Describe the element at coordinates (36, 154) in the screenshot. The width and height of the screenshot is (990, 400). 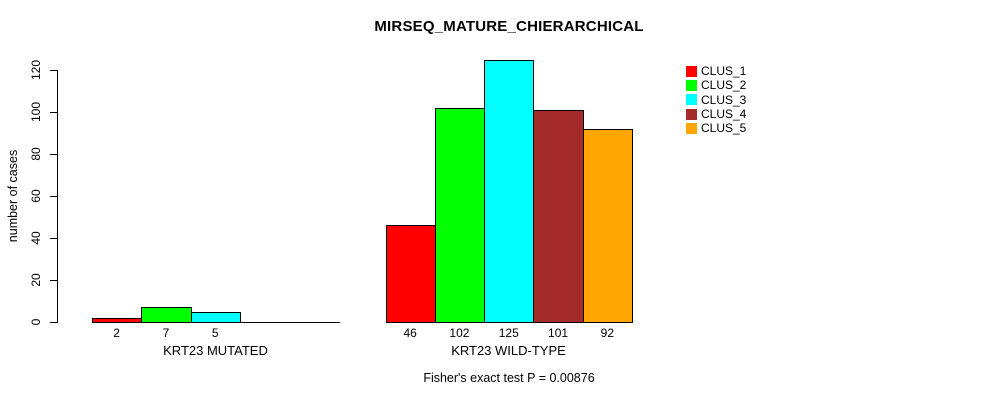
I see `y-tick-label: 80` at that location.